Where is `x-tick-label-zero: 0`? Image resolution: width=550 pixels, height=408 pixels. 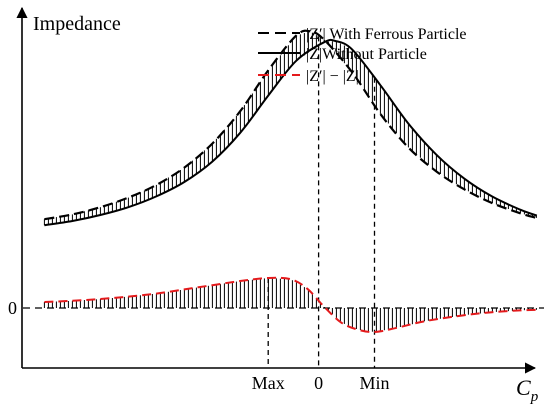
x-tick-label-zero: 0 is located at coordinates (318, 383).